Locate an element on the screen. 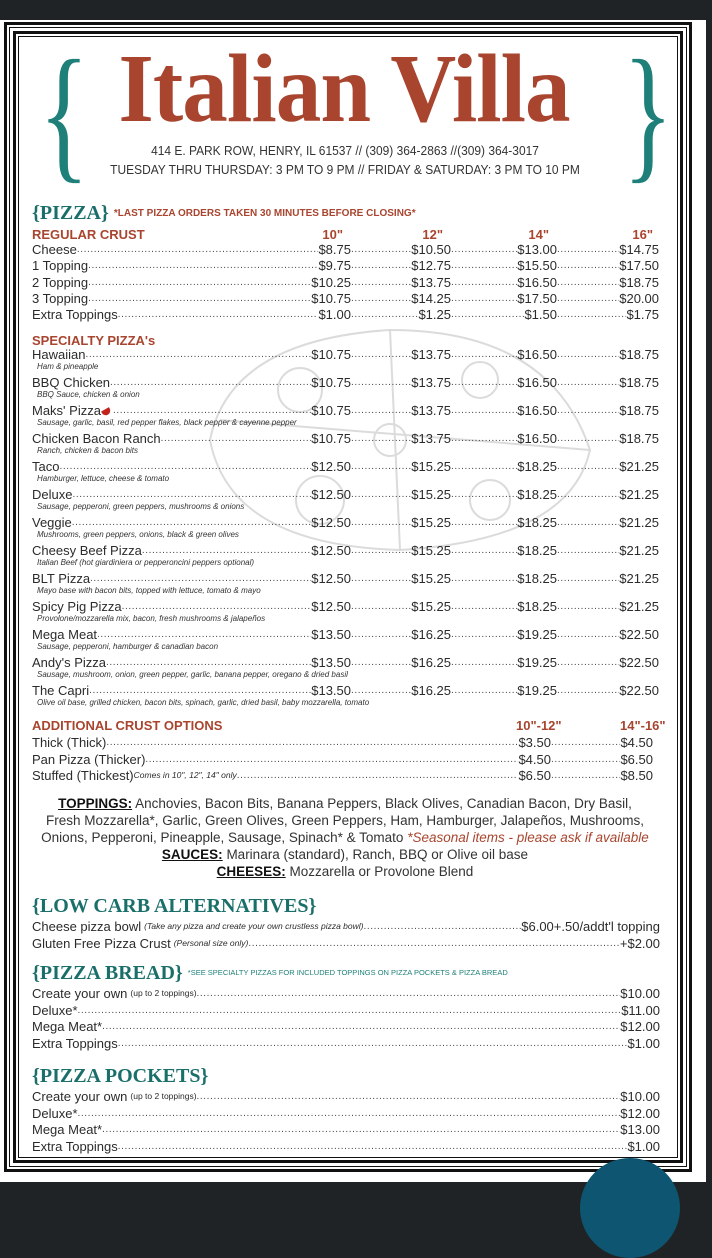 The width and height of the screenshot is (712, 1258). regular-crust-heading: REGULAR CRUST is located at coordinates (88, 234).